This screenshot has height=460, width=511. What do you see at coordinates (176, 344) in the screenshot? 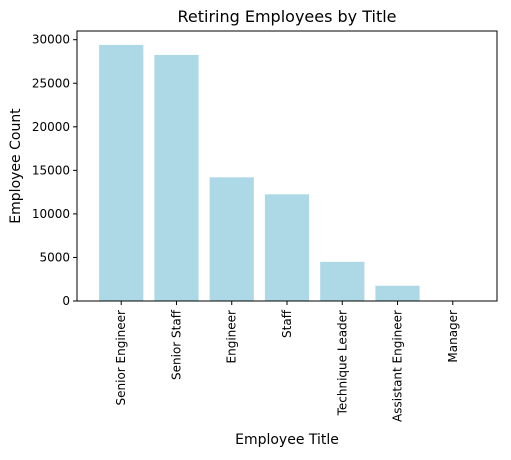
I see `x-tick-label-1: Senior Staff` at bounding box center [176, 344].